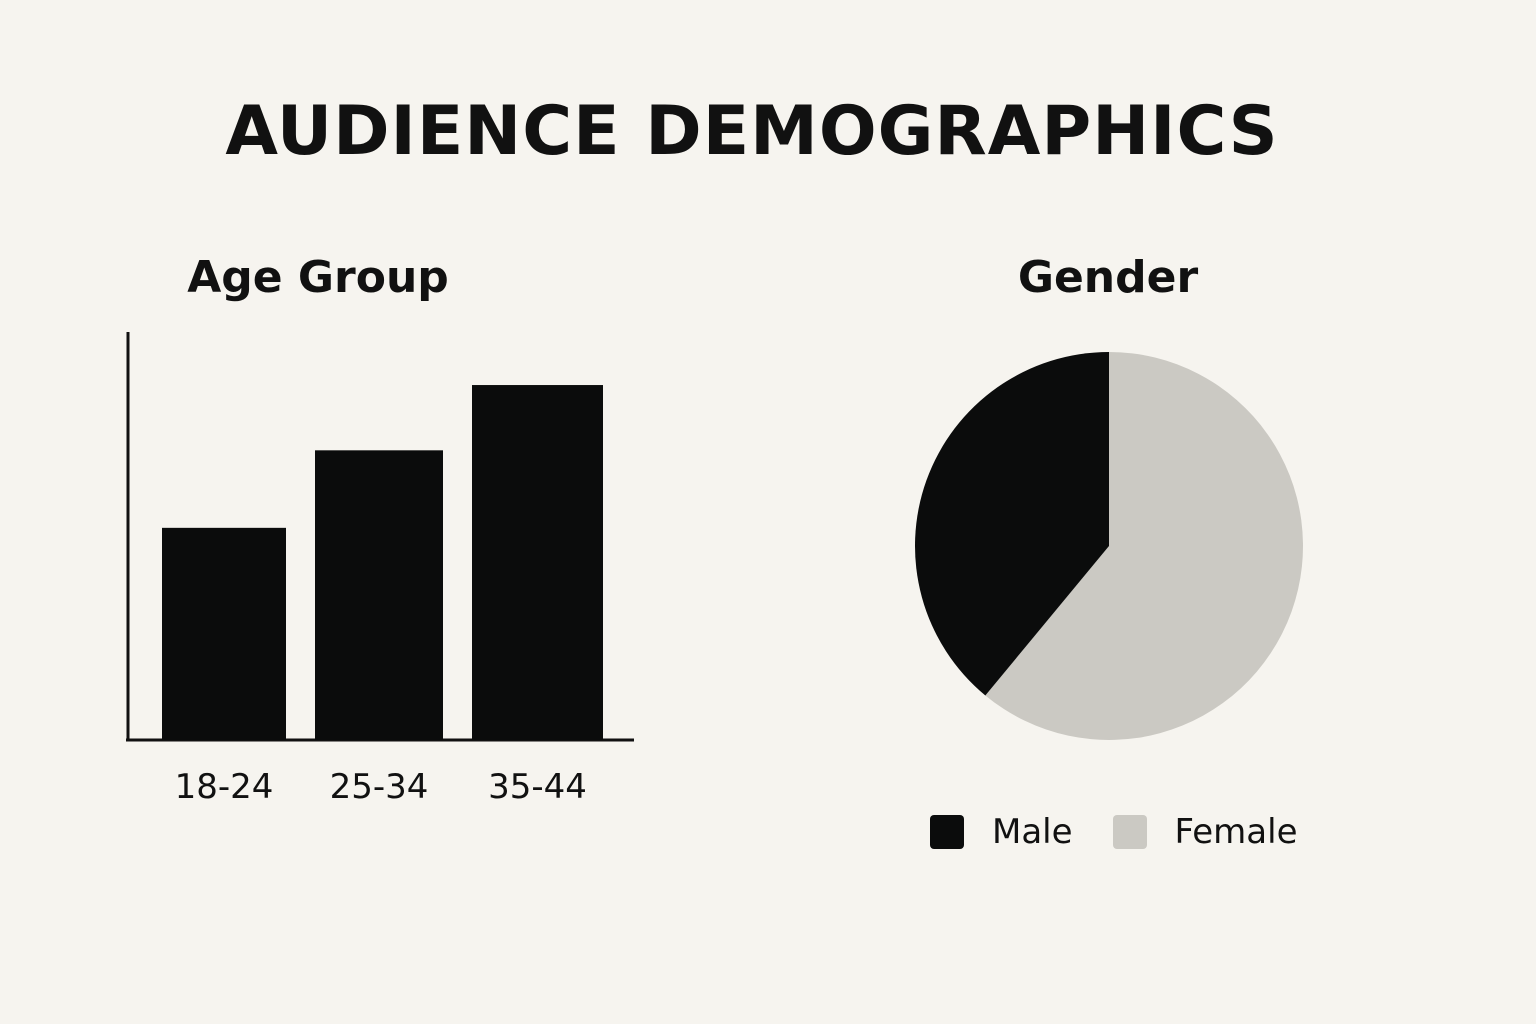 This screenshot has width=1536, height=1024. Describe the element at coordinates (1129, 832) in the screenshot. I see `legend-swatch-female` at that location.